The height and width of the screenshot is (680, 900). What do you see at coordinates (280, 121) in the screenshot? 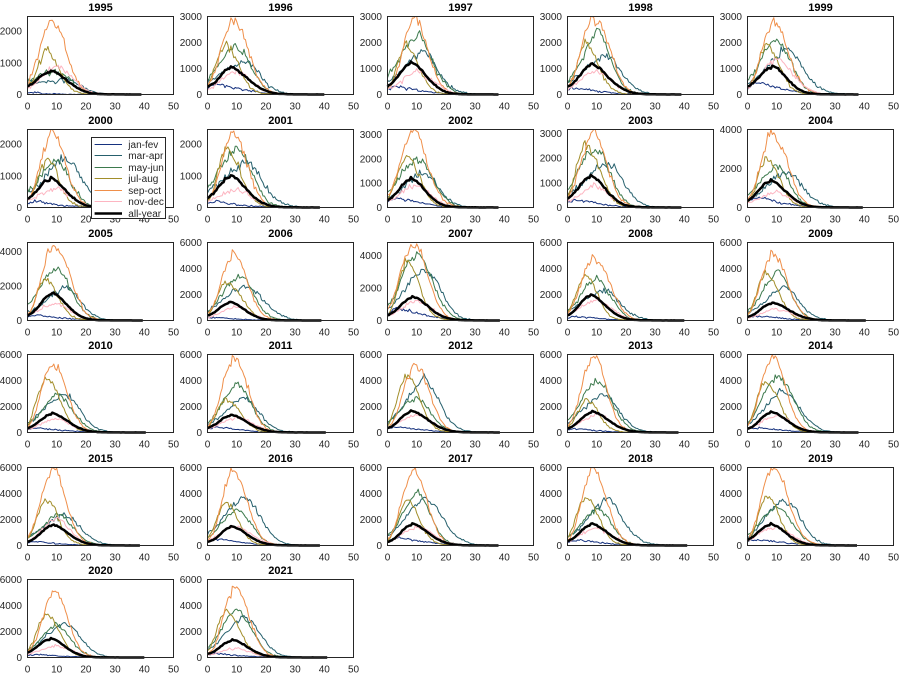
I see `svg-text: 2001` at bounding box center [280, 121].